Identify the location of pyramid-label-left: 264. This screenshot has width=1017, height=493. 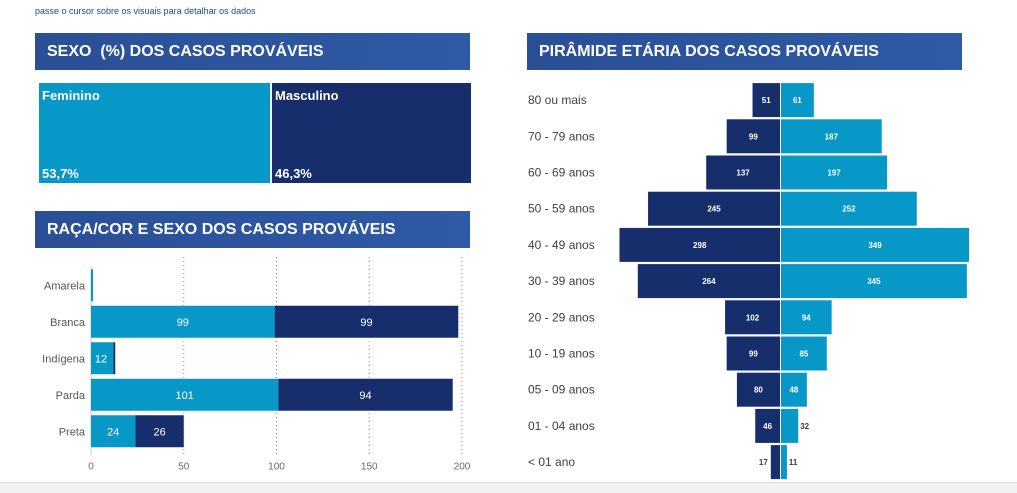
(709, 281).